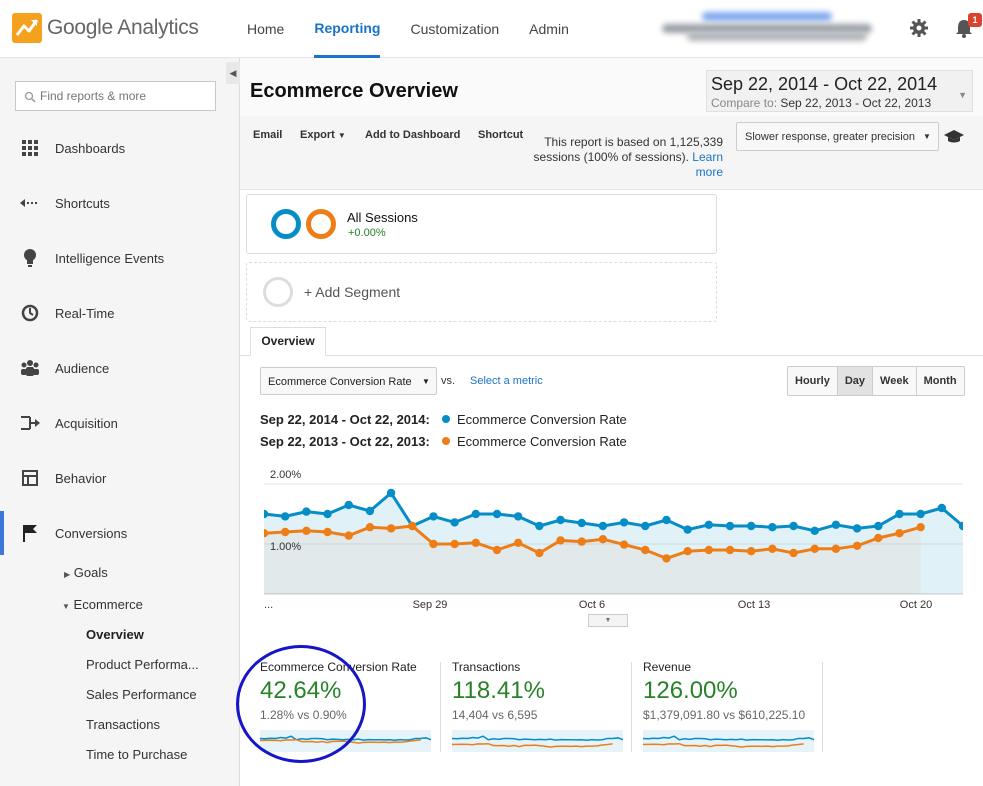 Image resolution: width=983 pixels, height=786 pixels. What do you see at coordinates (288, 341) in the screenshot?
I see `tab-overview: Overview` at bounding box center [288, 341].